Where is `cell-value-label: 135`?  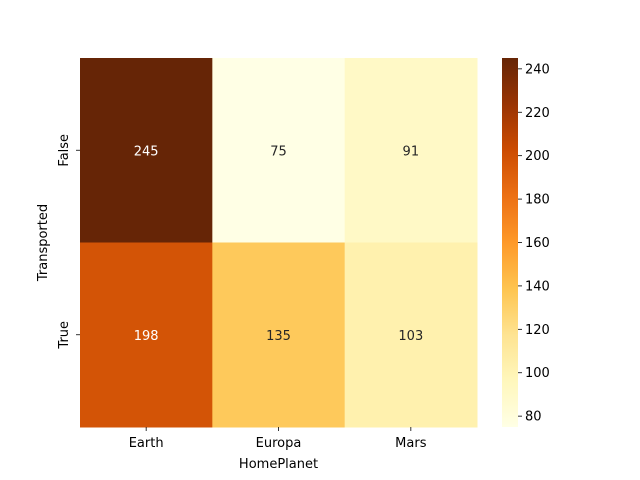 cell-value-label: 135 is located at coordinates (278, 336).